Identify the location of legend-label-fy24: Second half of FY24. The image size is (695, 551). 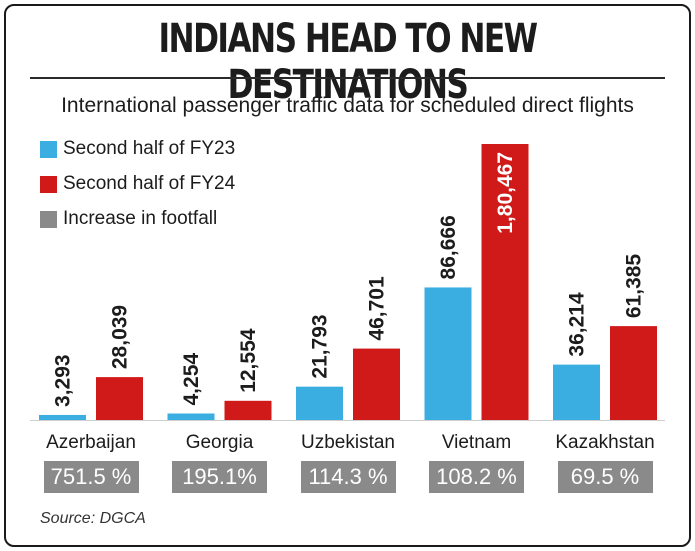
(149, 183).